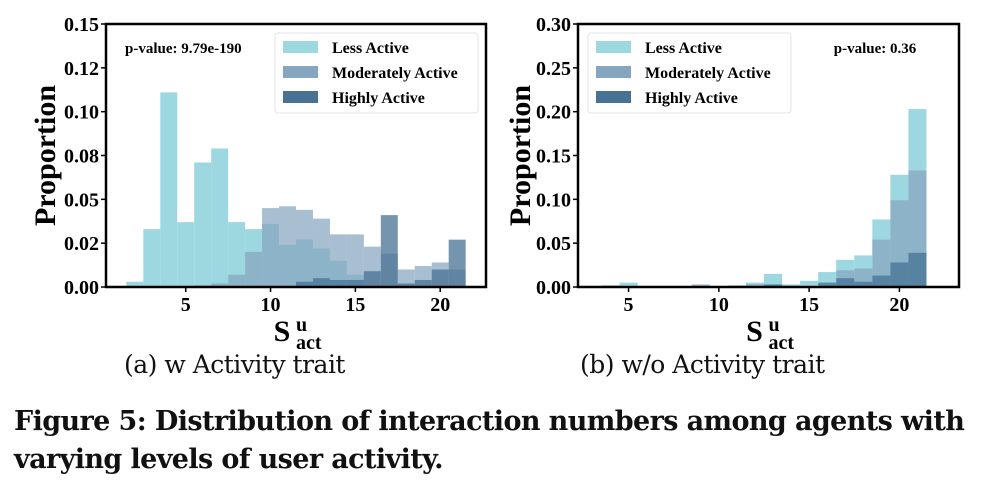  What do you see at coordinates (81, 69) in the screenshot?
I see `y-tick-label: 0.12` at bounding box center [81, 69].